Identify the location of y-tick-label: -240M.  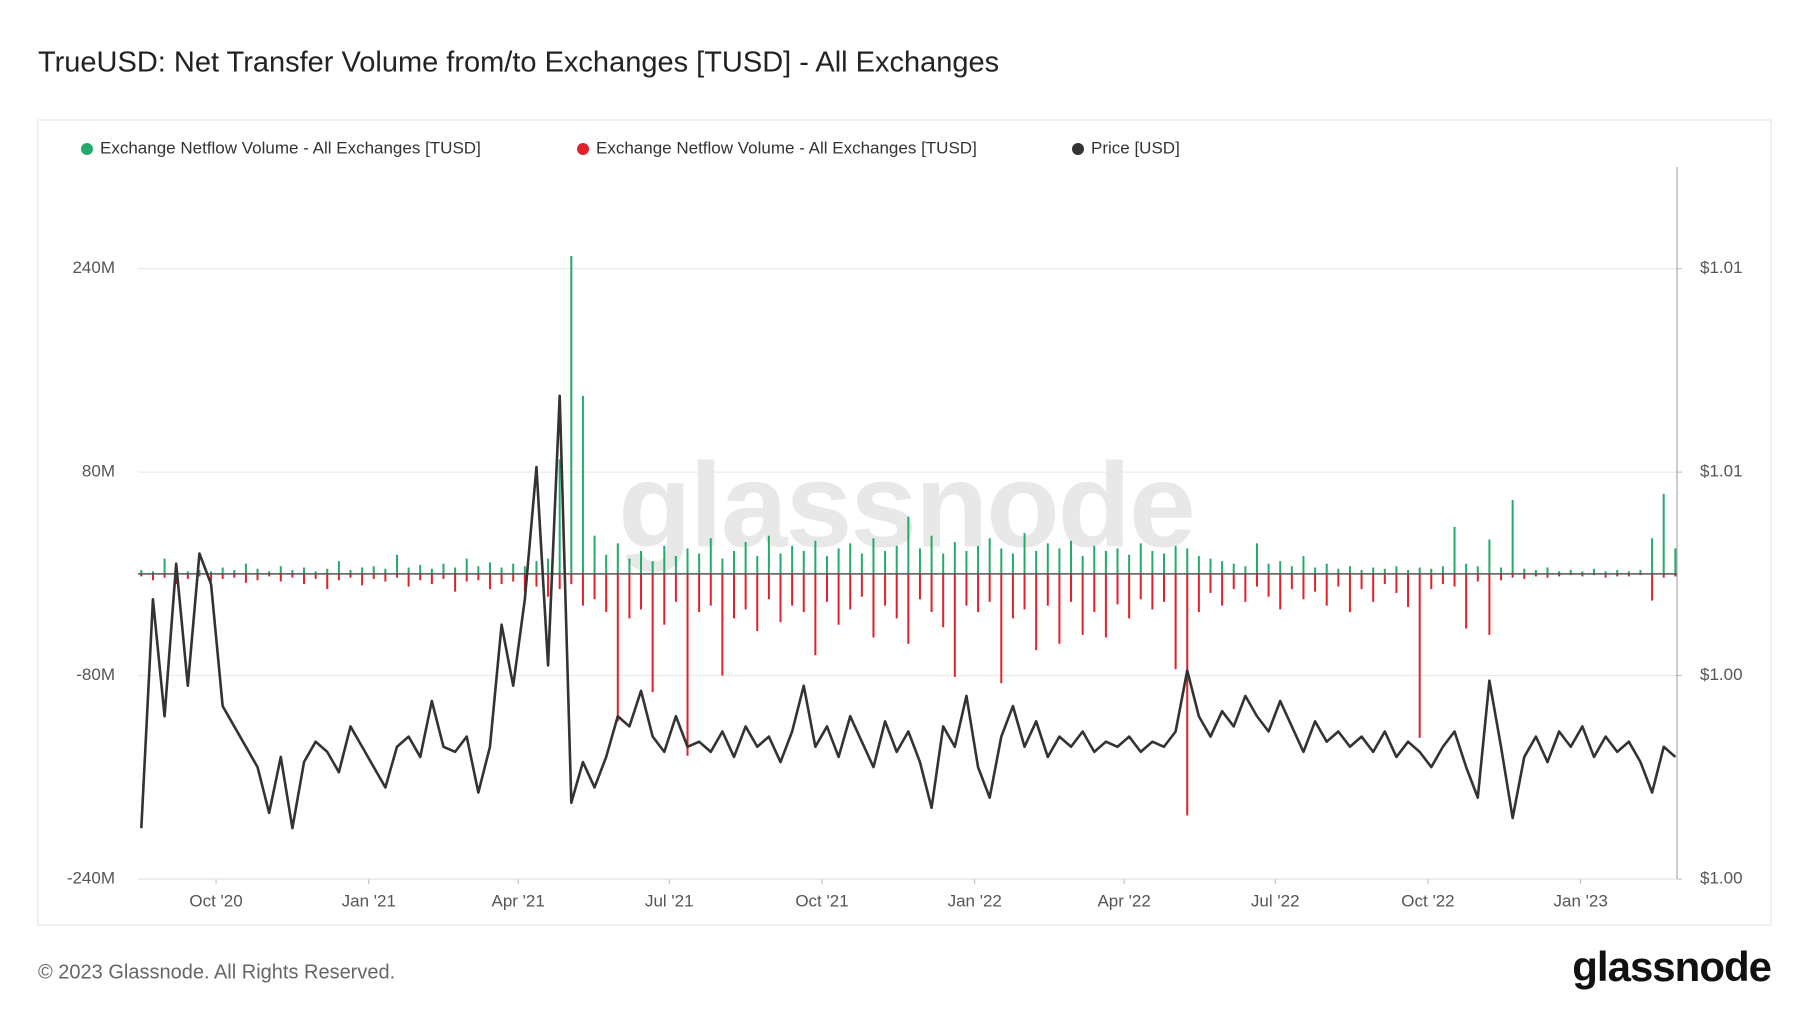
(91, 877).